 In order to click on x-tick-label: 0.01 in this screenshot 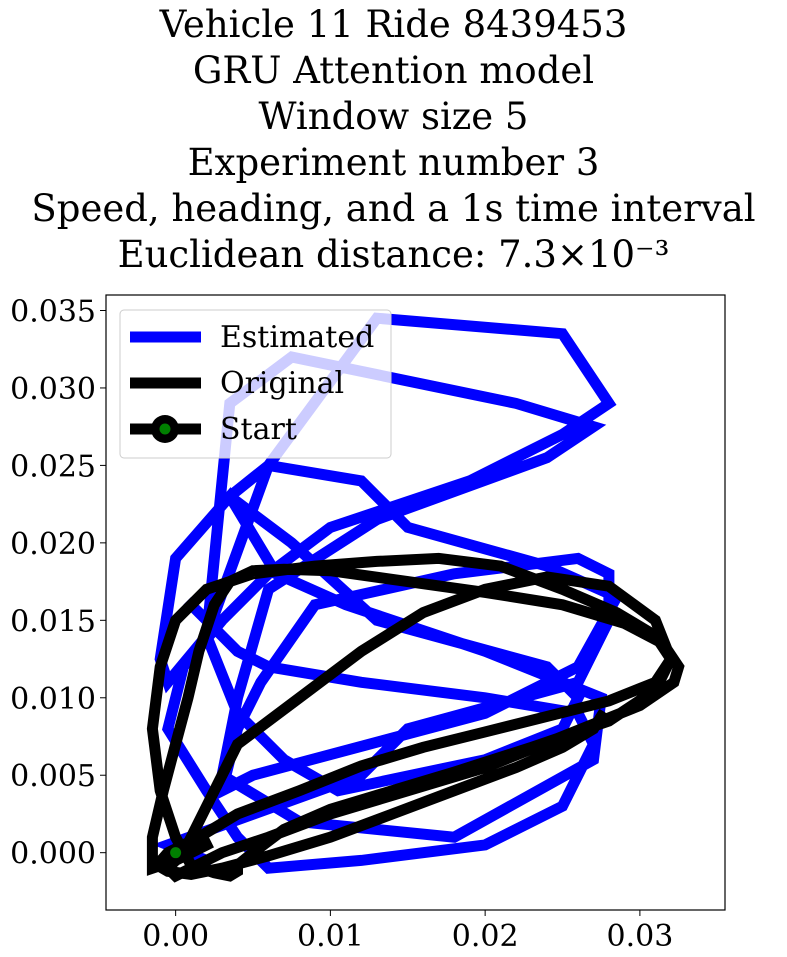, I will do `click(330, 936)`.